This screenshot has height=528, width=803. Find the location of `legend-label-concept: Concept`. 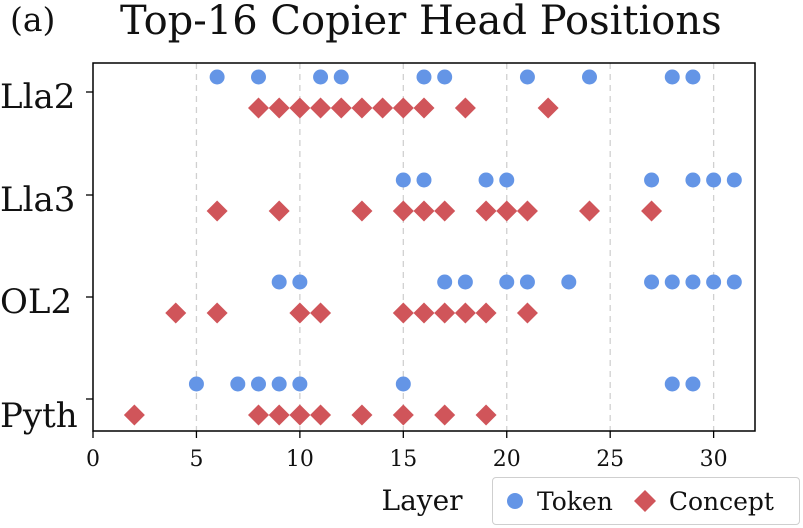

legend-label-concept: Concept is located at coordinates (721, 501).